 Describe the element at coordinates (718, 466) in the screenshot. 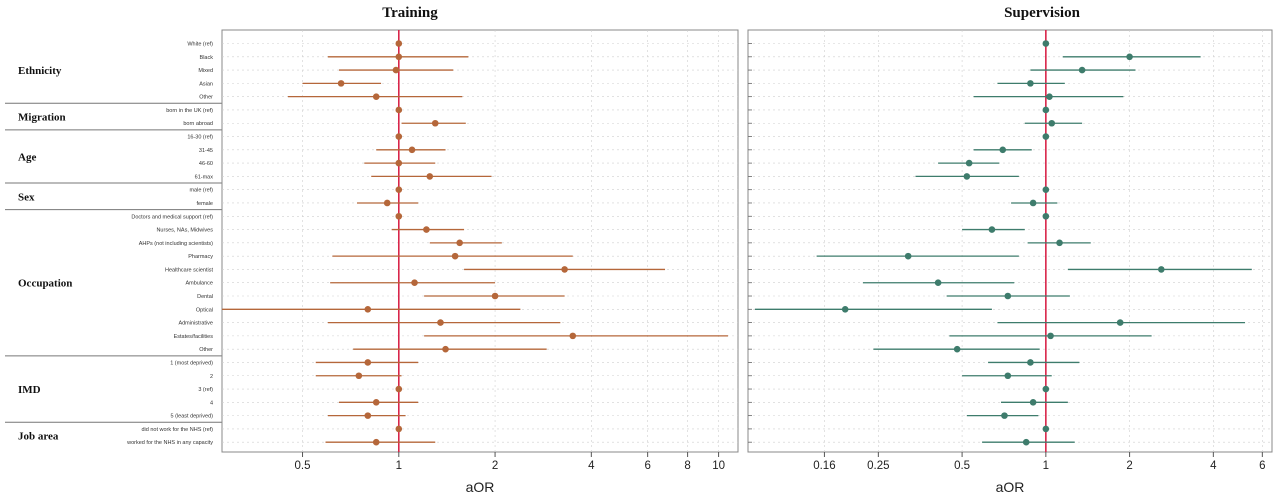

I see `x-tick-label: 10` at that location.